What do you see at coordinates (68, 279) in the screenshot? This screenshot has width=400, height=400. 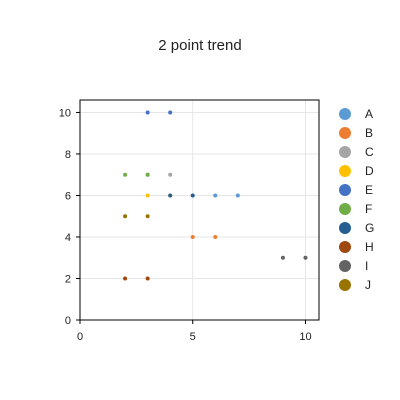 I see `y-tick-label-1: 2` at bounding box center [68, 279].